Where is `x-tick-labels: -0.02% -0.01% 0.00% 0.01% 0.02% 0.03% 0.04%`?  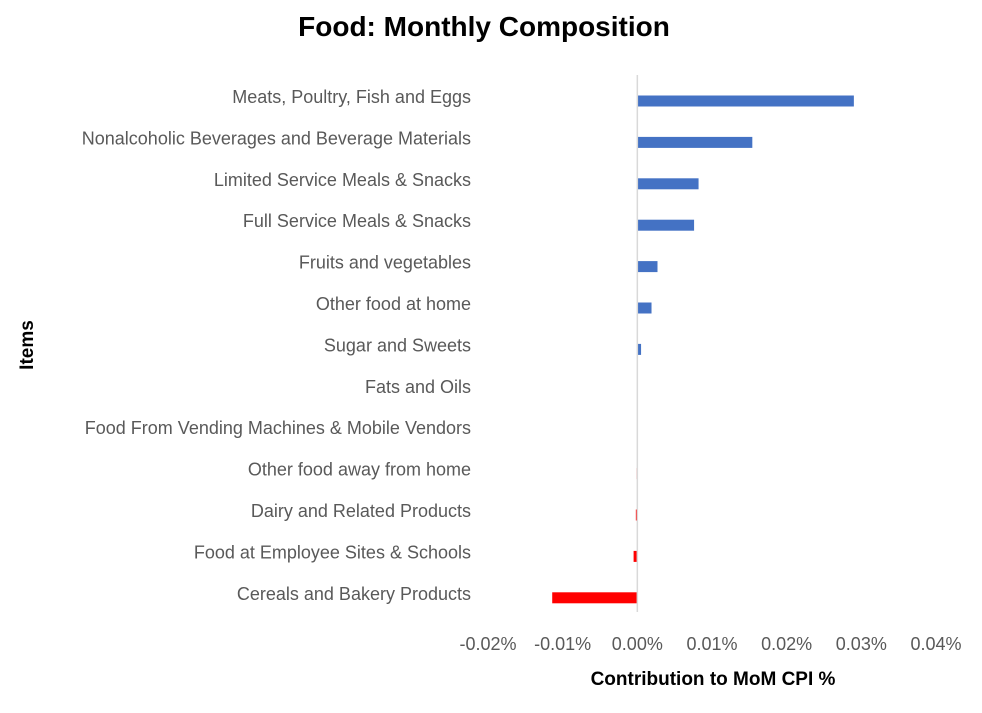
x-tick-labels: -0.02% -0.01% 0.00% 0.01% 0.02% 0.03% 0.04% is located at coordinates (710, 644).